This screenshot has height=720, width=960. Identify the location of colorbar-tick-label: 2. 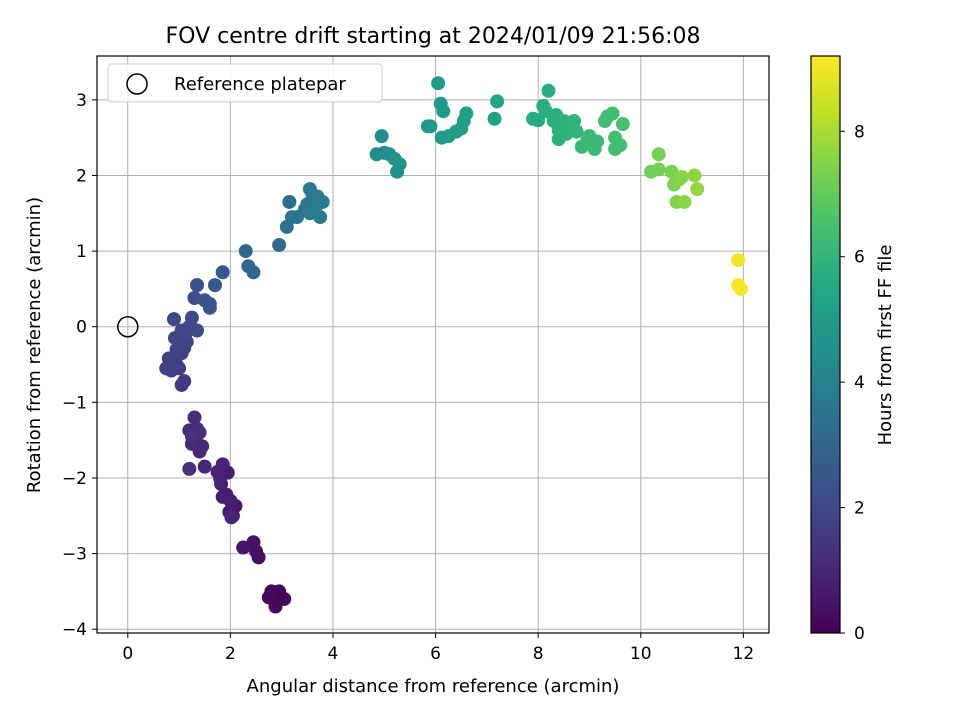
(859, 509).